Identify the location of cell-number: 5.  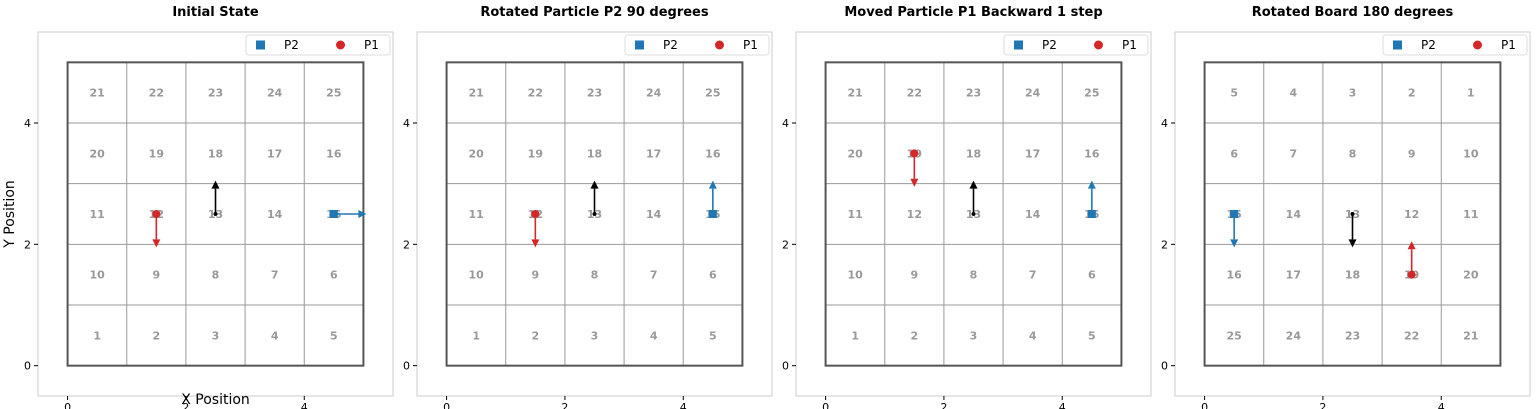
(1234, 93).